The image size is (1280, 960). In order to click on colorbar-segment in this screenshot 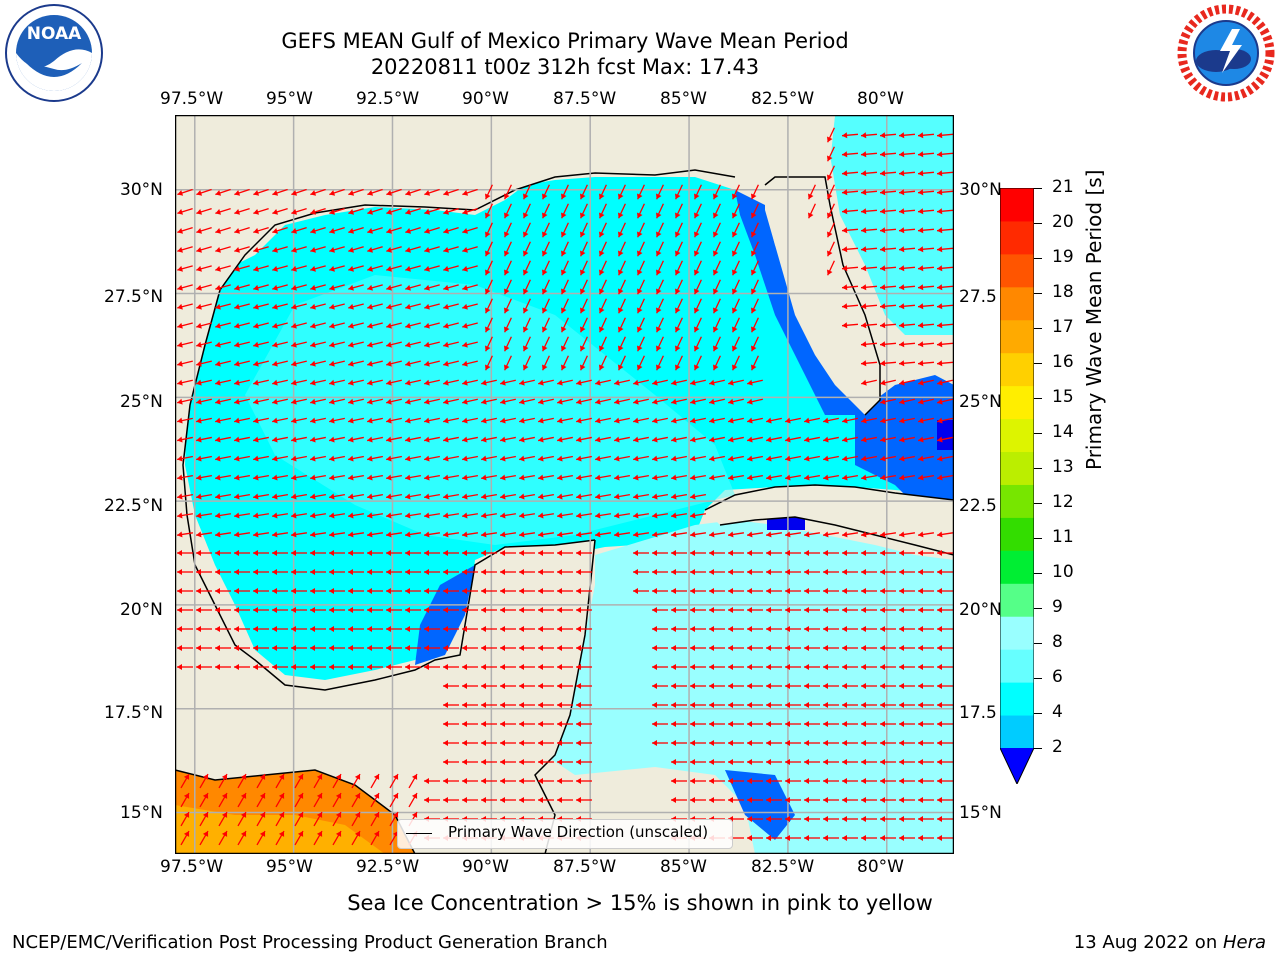, I will do `click(1017, 369)`.